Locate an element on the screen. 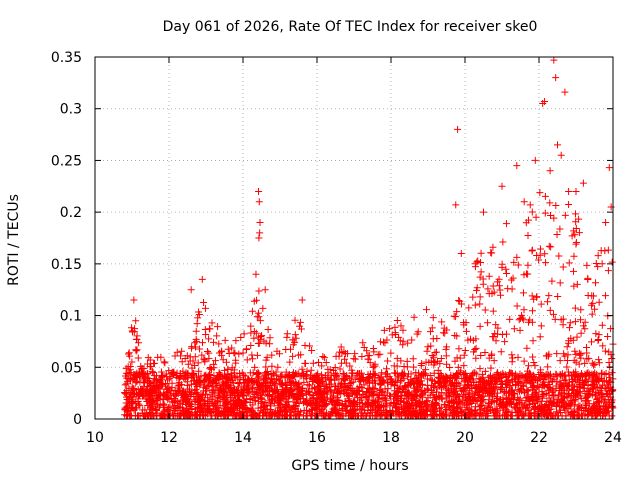  y-tick-label: 0.1 is located at coordinates (71, 317).